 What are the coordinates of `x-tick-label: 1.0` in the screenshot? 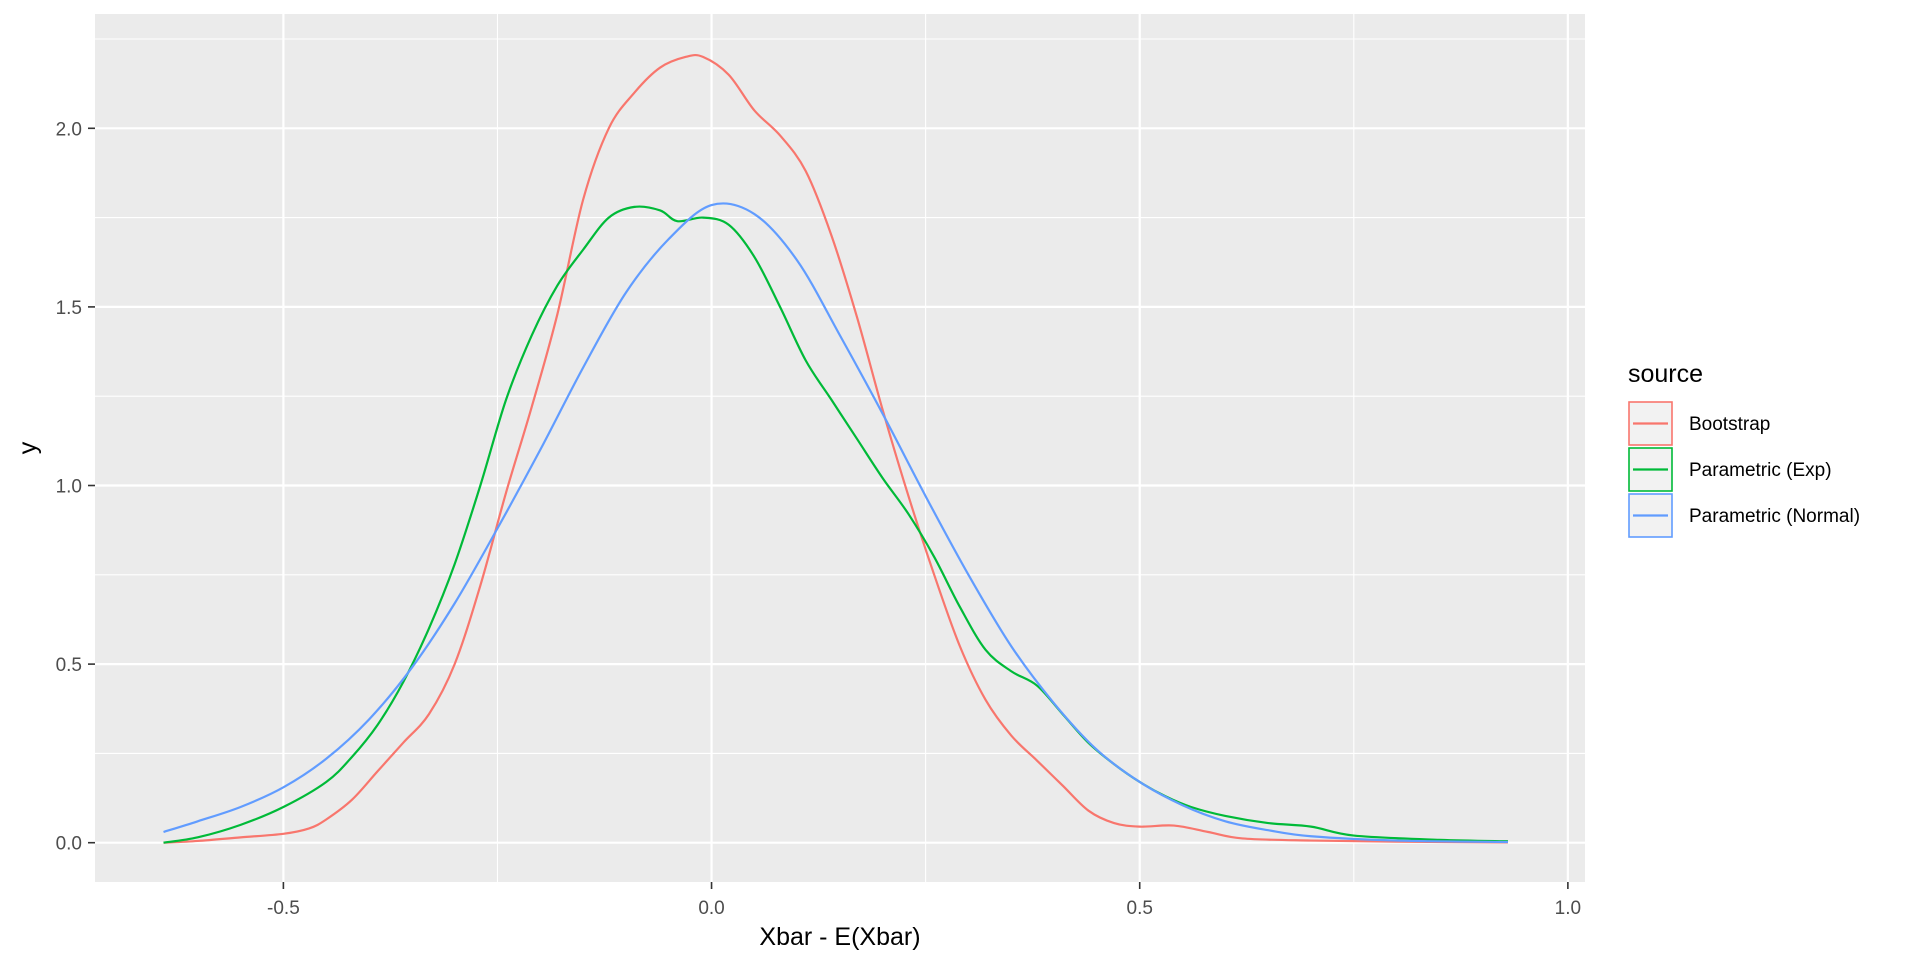 It's located at (1568, 908).